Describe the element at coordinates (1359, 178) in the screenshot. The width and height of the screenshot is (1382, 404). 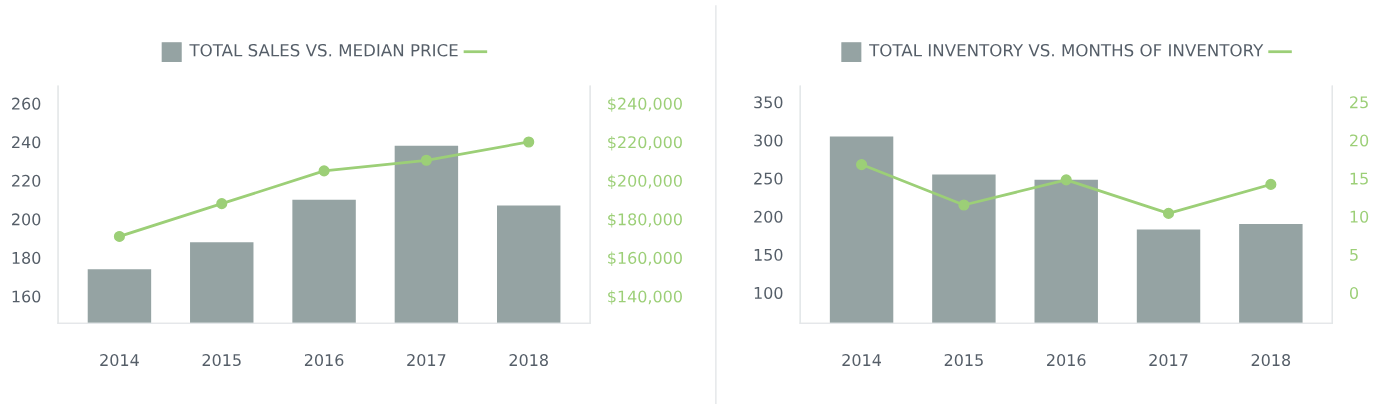
I see `y2-tick-label: 15` at that location.